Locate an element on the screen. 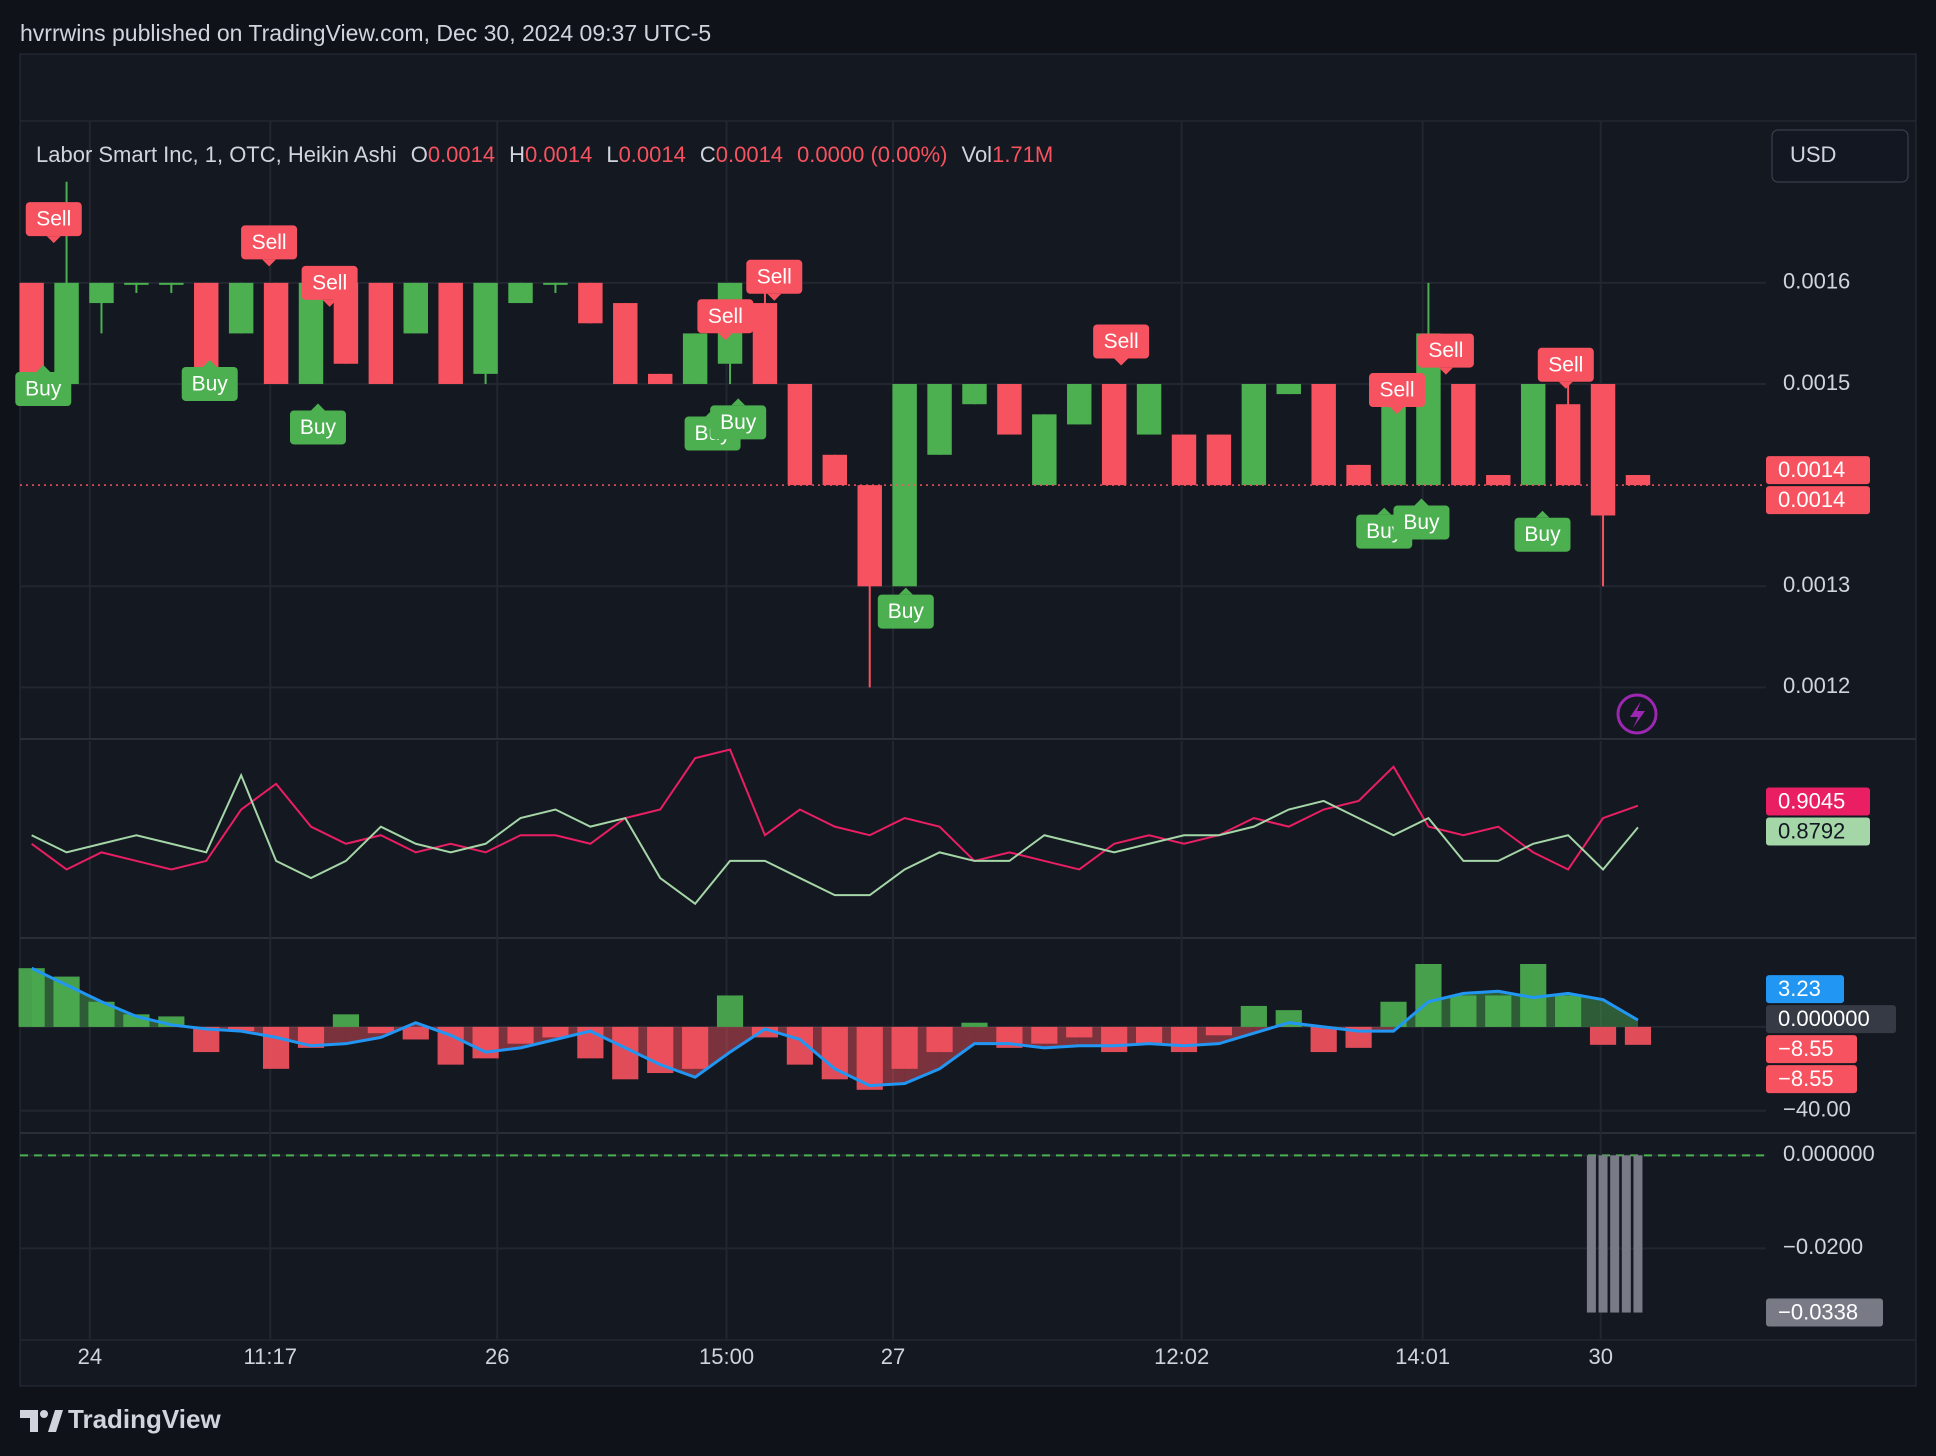 This screenshot has height=1456, width=1936. x-tick-label: 15:00 is located at coordinates (726, 1356).